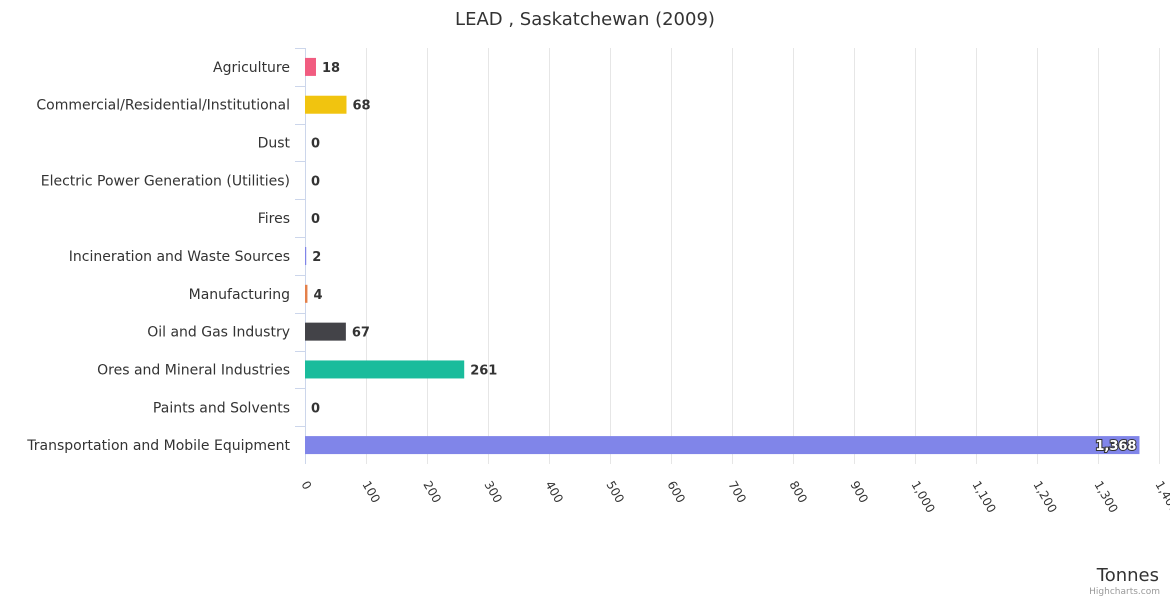 This screenshot has height=600, width=1170. Describe the element at coordinates (165, 181) in the screenshot. I see `category-label: Electric Power Generation (Utilities)` at that location.